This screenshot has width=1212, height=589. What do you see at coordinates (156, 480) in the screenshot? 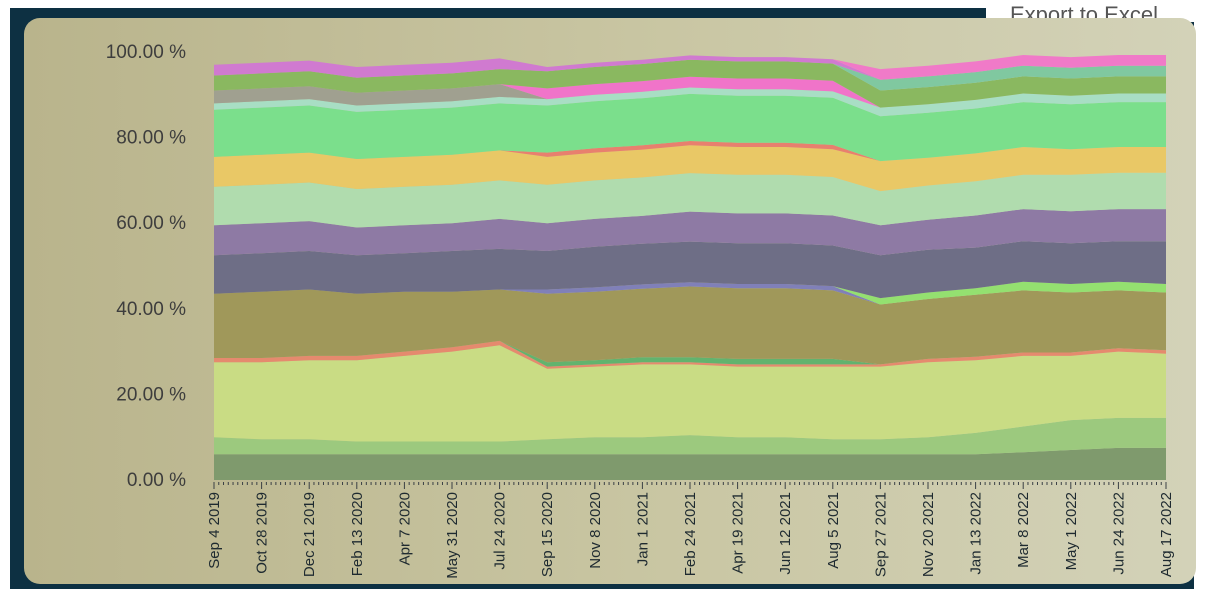
I see `y-tick-label: 0.00 %` at bounding box center [156, 480].